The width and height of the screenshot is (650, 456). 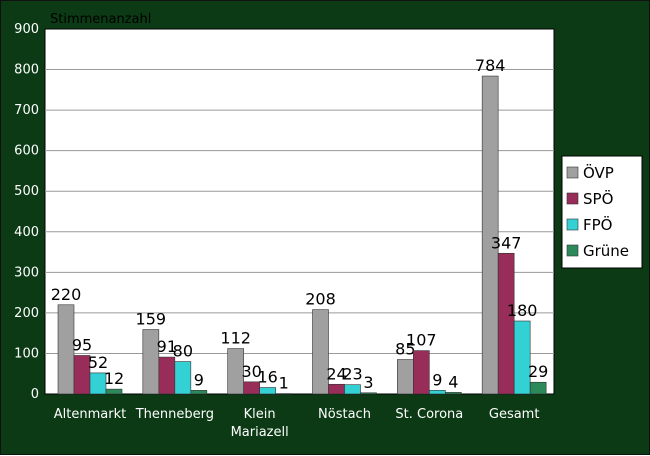 What do you see at coordinates (490, 65) in the screenshot?
I see `data-label: 784` at bounding box center [490, 65].